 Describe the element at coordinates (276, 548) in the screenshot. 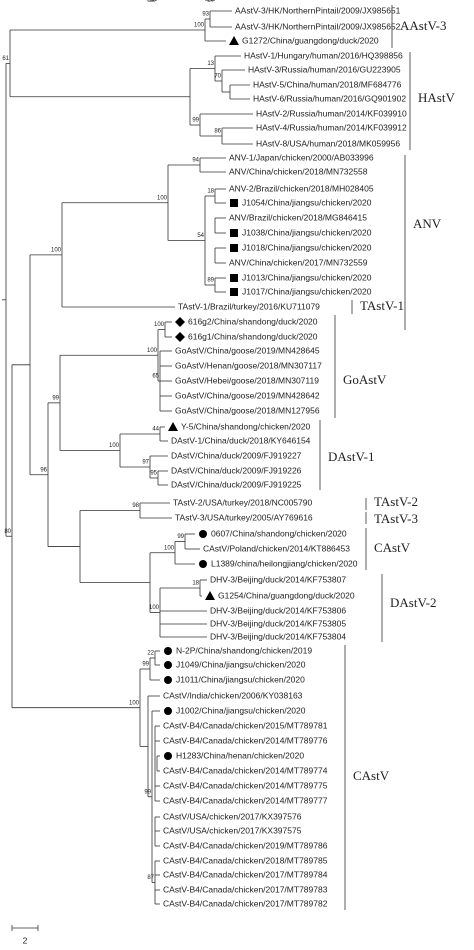

I see `leaf-label: CAstV/Poland/chicken/2014/KT886453` at that location.